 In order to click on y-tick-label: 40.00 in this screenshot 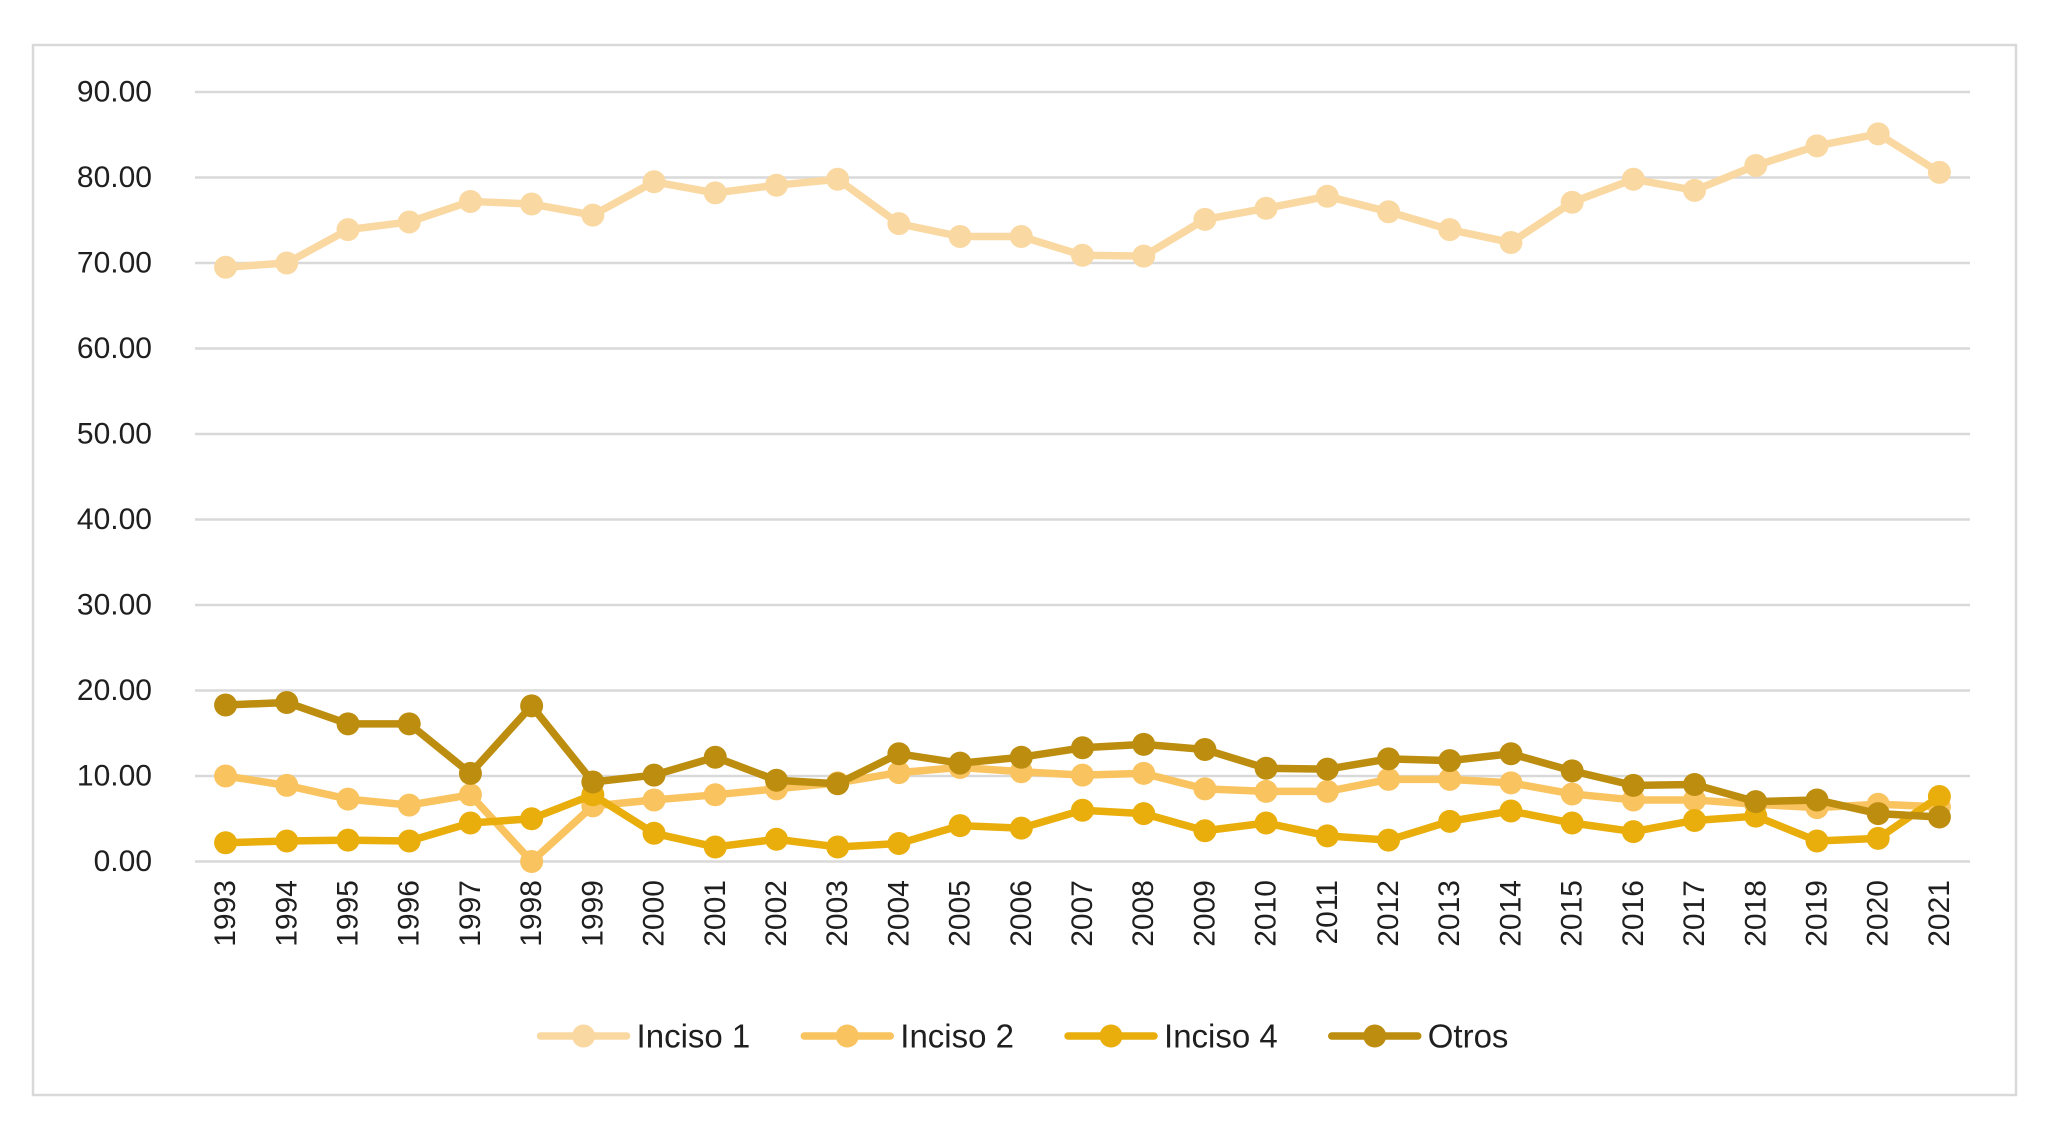, I will do `click(114, 519)`.